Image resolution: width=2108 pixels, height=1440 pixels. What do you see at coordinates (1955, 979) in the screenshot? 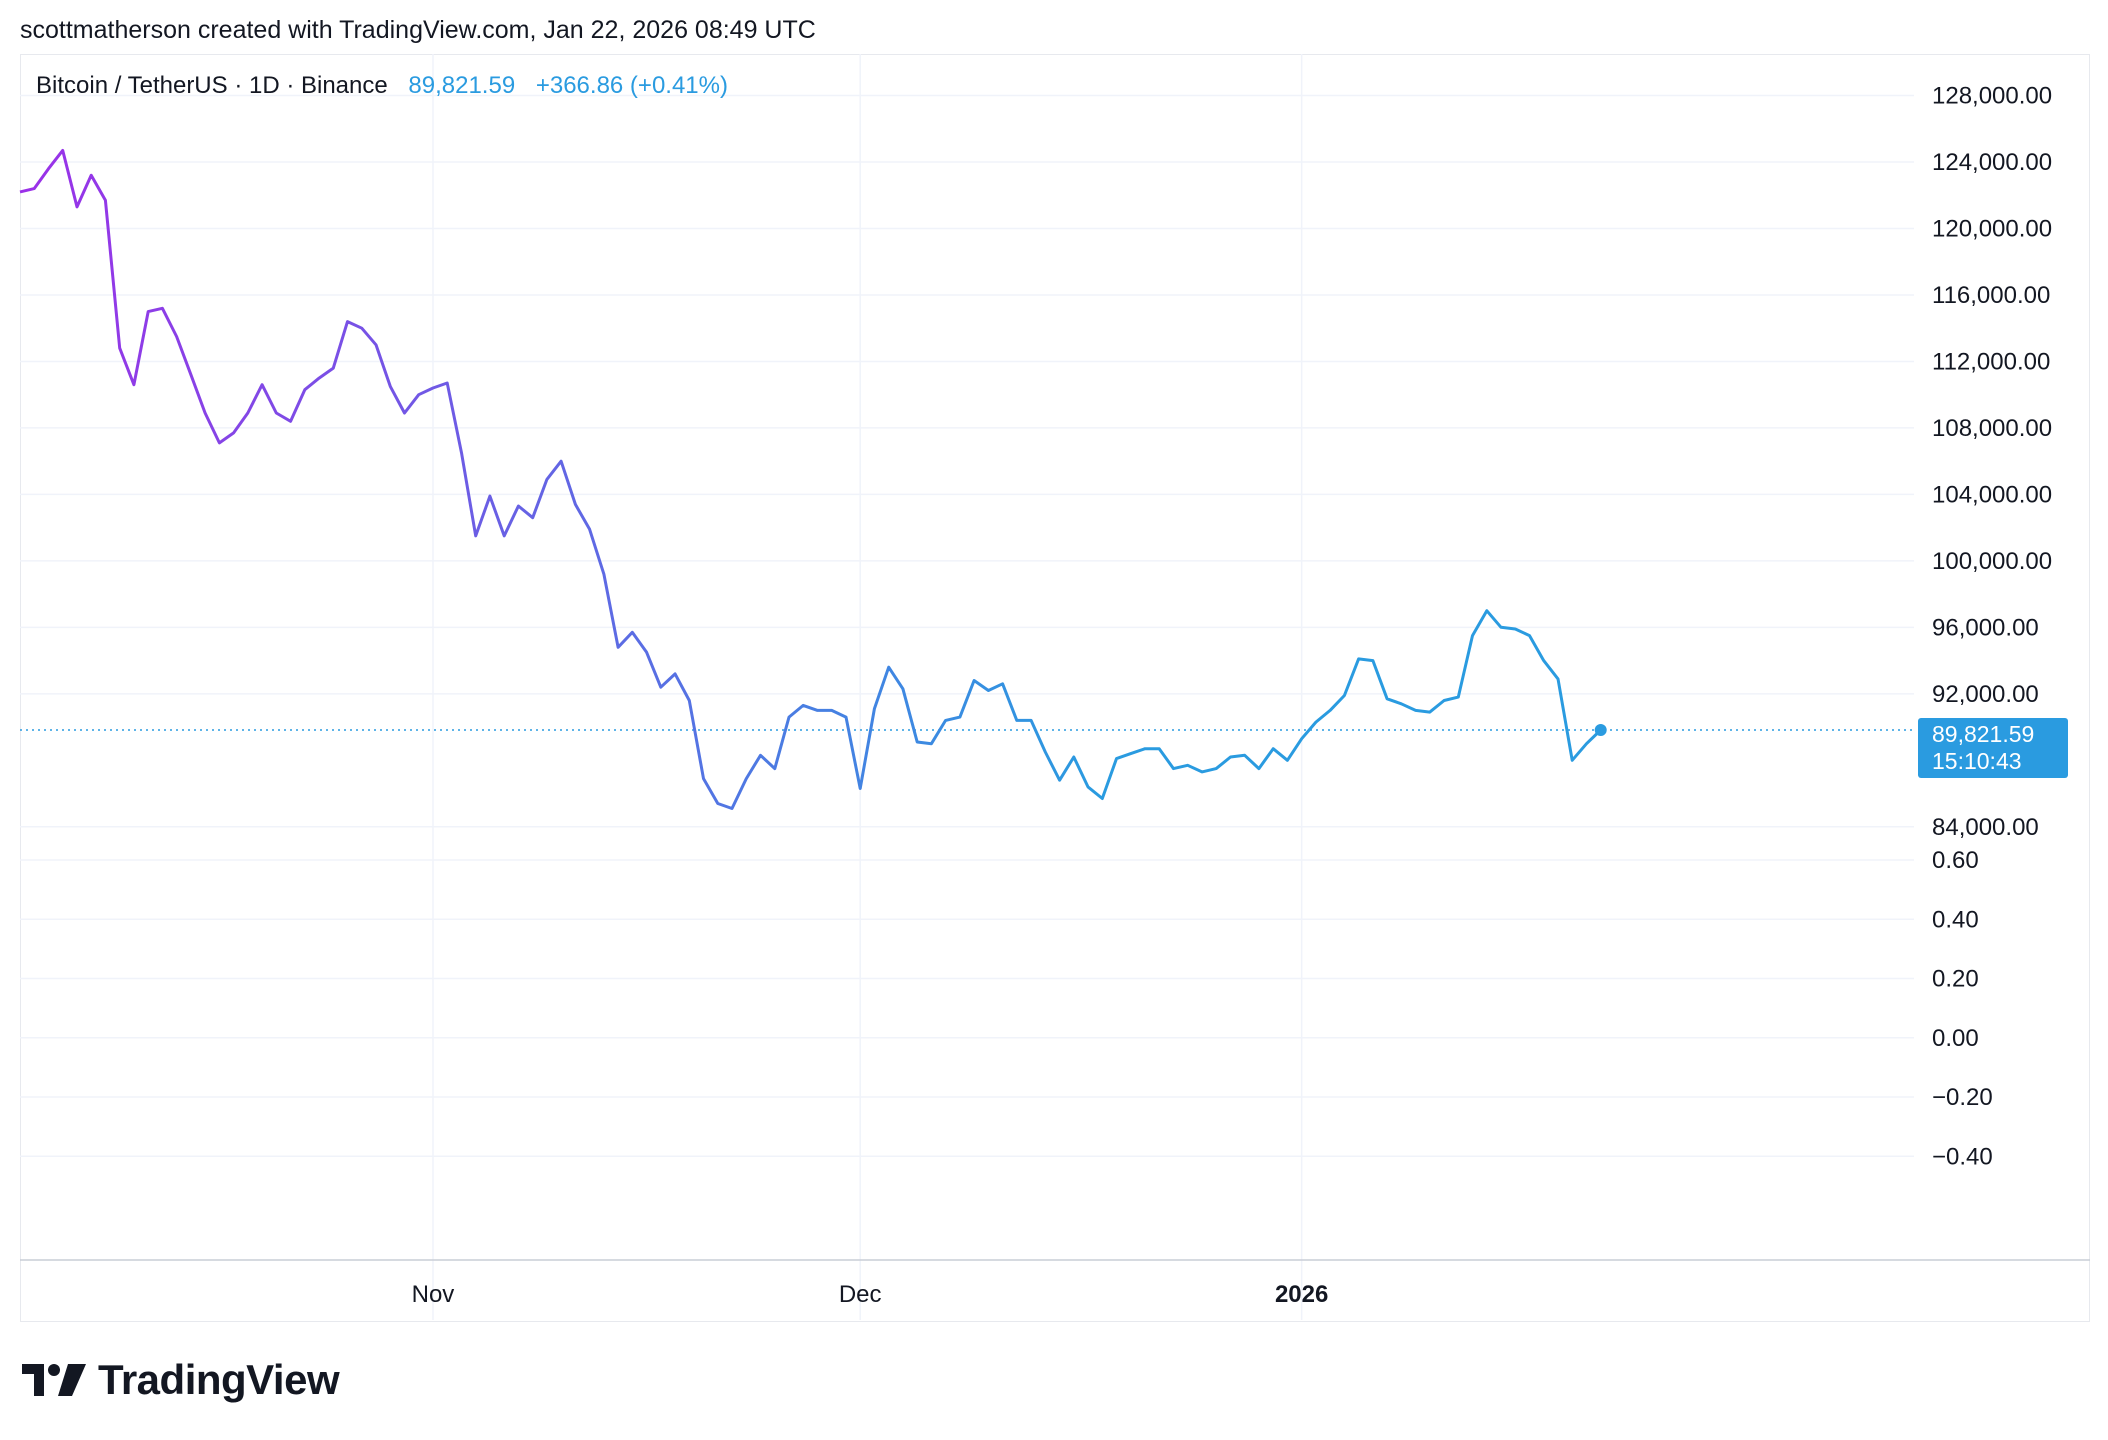
I see `oscillator-tick-label: 0.20` at bounding box center [1955, 979].